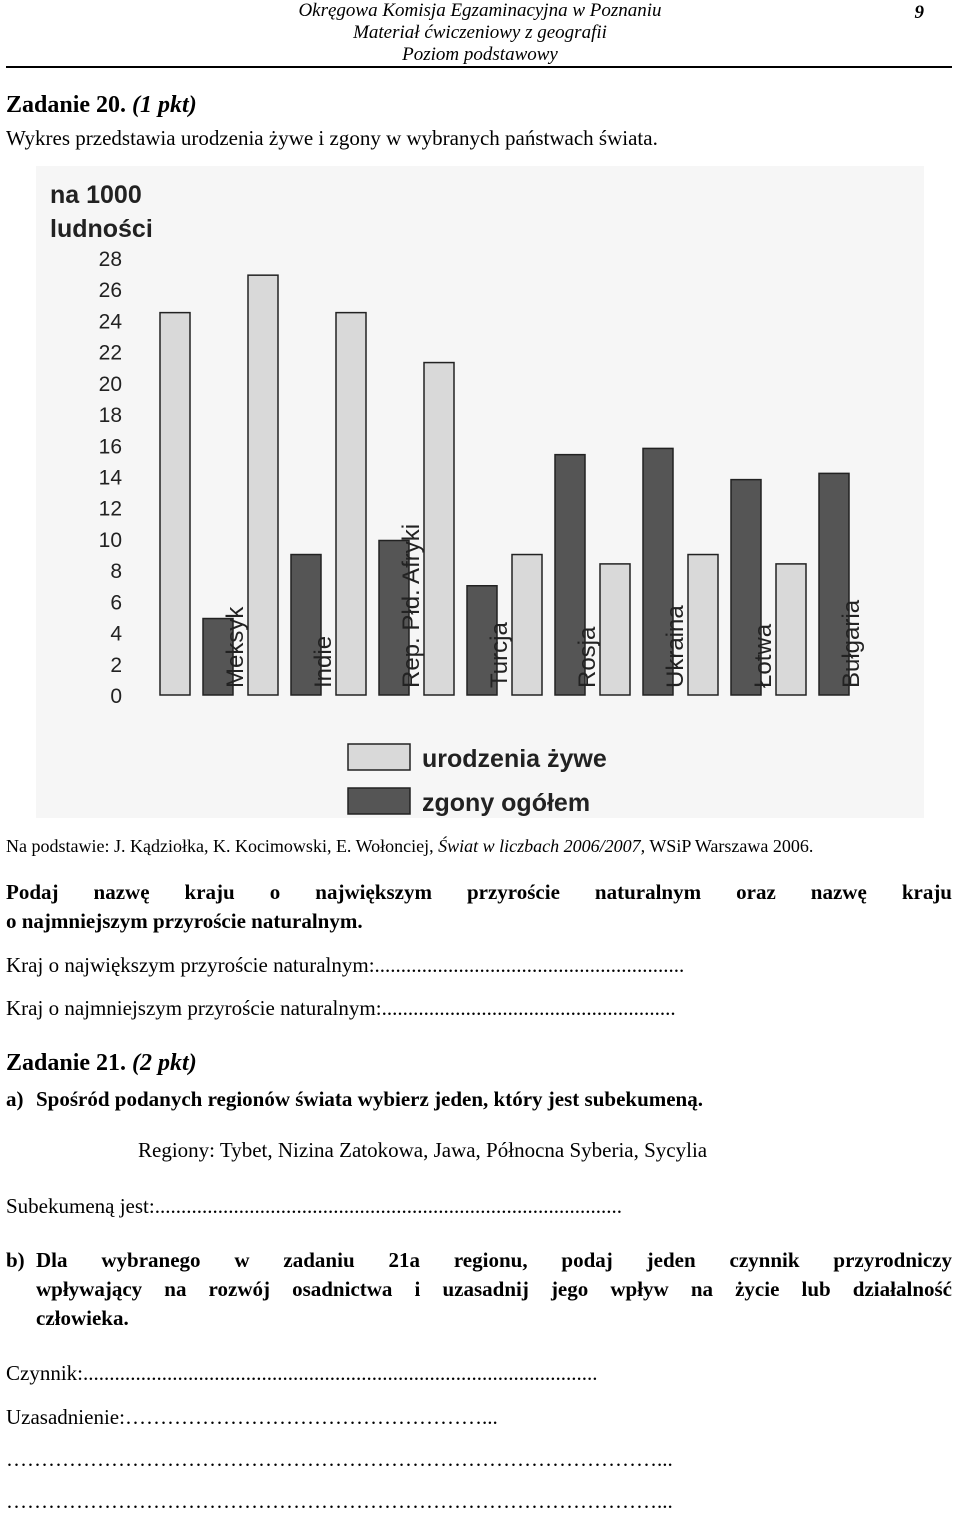 This screenshot has width=960, height=1514. Describe the element at coordinates (110, 290) in the screenshot. I see `y-tick-label: 26` at that location.